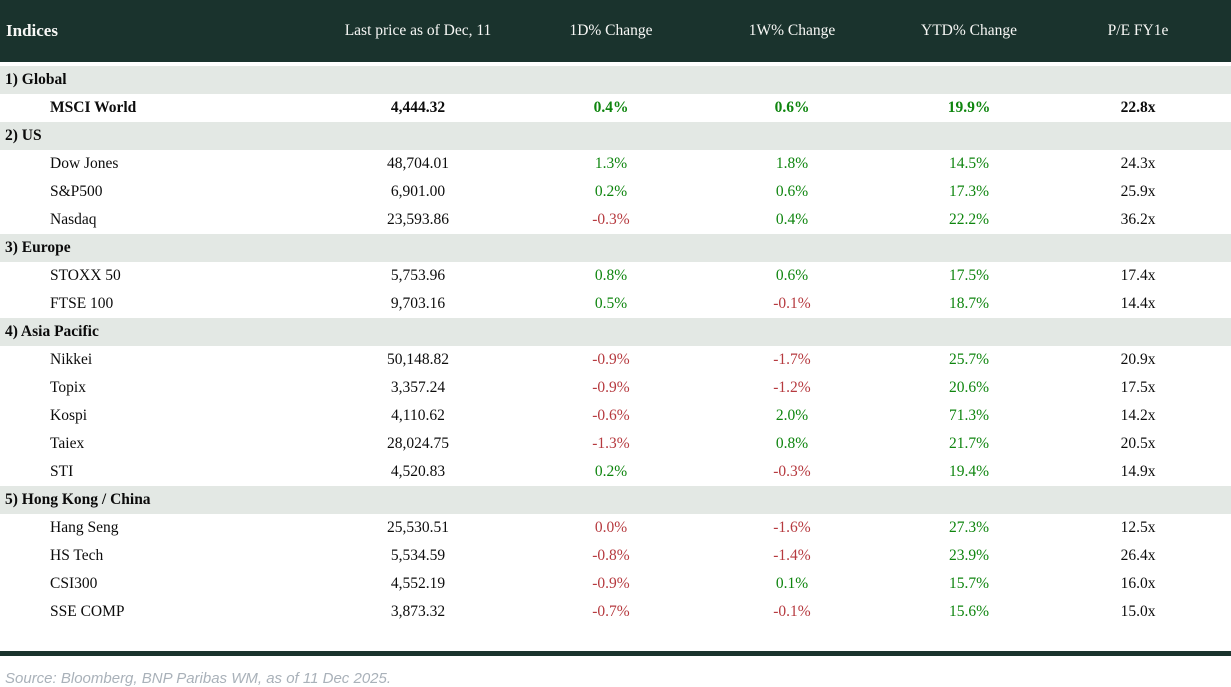 The width and height of the screenshot is (1231, 687). I want to click on value-cell: 16.0x, so click(1138, 584).